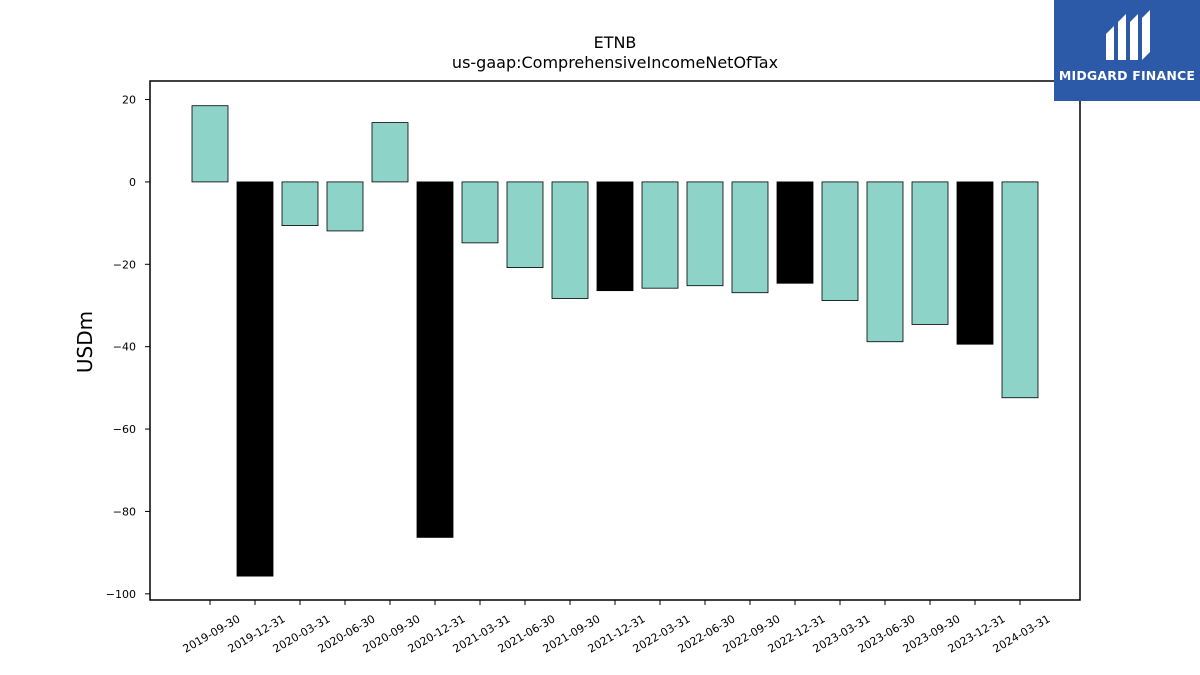 The width and height of the screenshot is (1200, 675). I want to click on y-tick-label: −40, so click(124, 347).